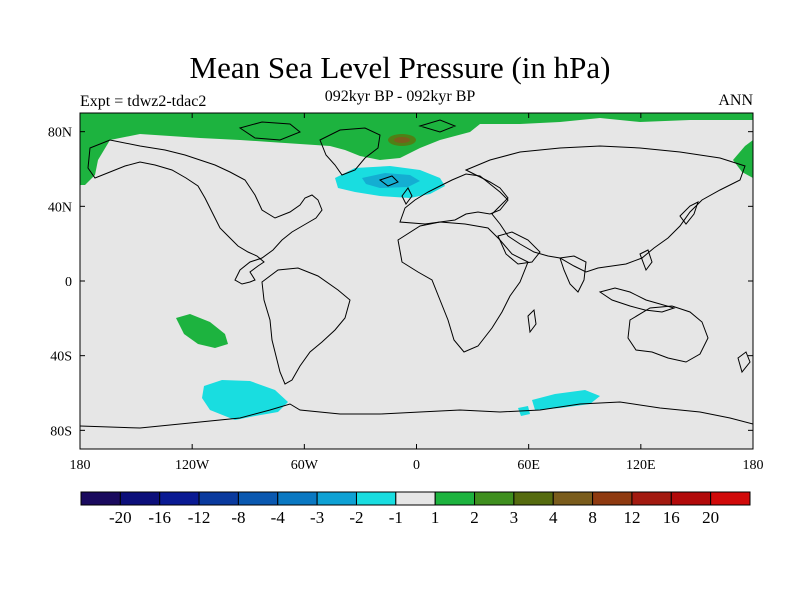  What do you see at coordinates (454, 199) in the screenshot?
I see `coast-europe` at bounding box center [454, 199].